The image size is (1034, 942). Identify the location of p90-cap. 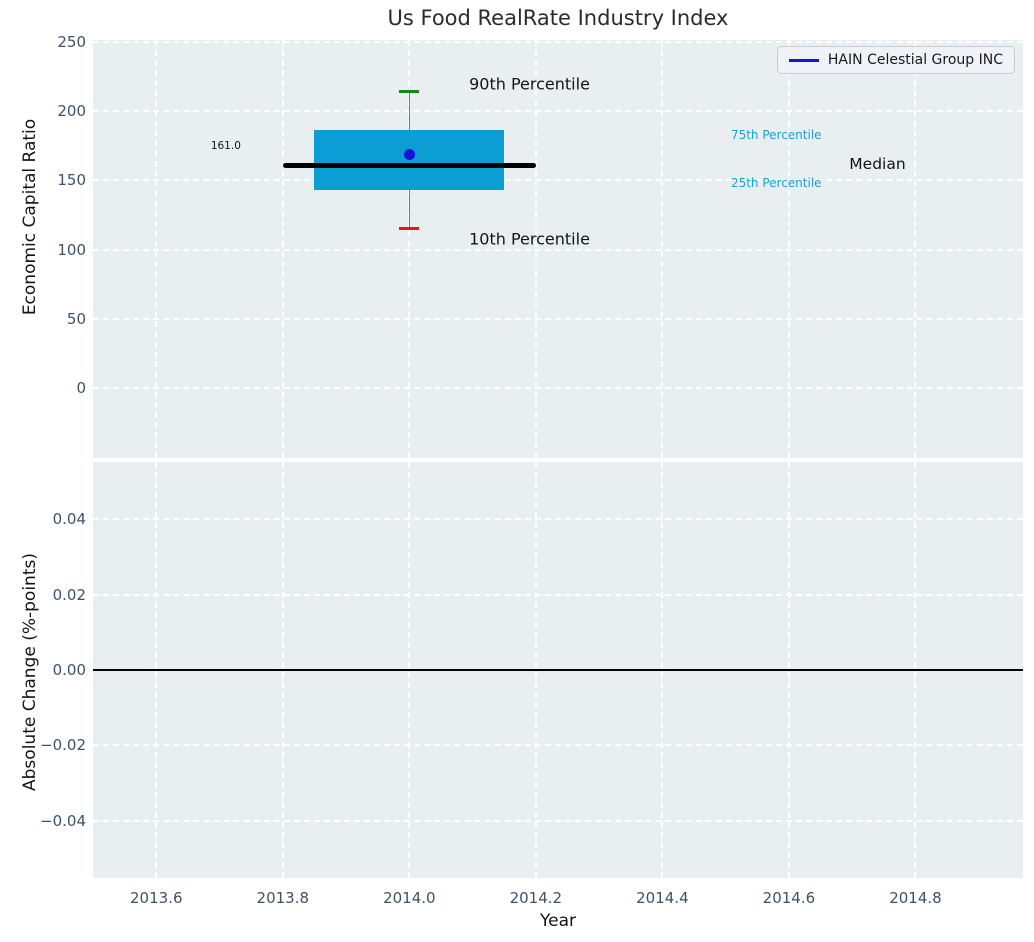
(409, 92).